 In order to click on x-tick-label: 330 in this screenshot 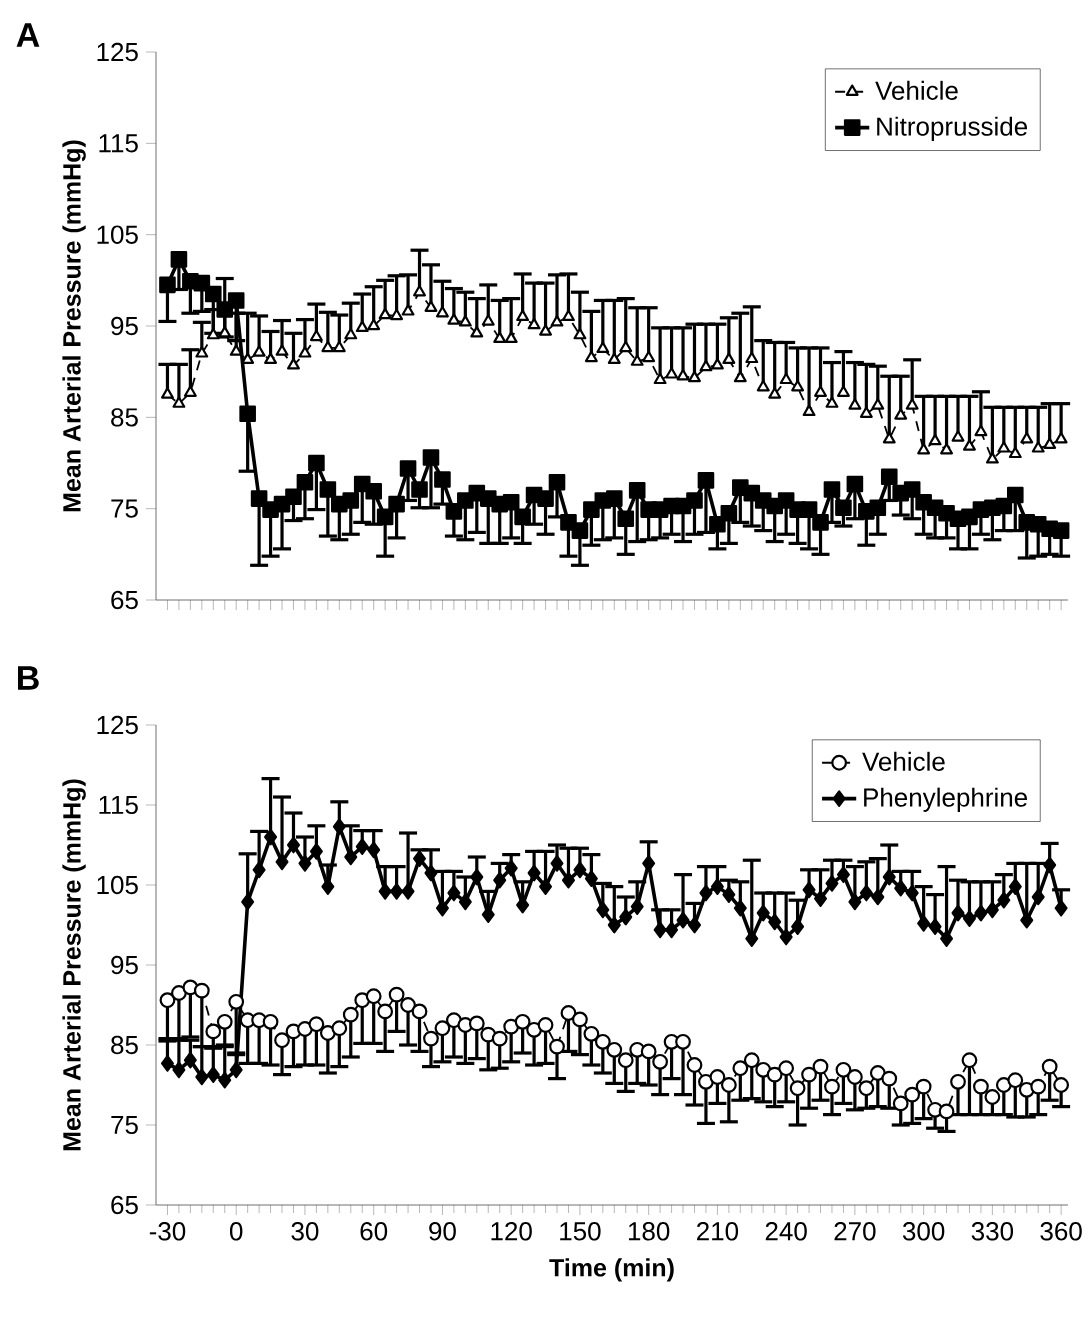, I will do `click(992, 1231)`.